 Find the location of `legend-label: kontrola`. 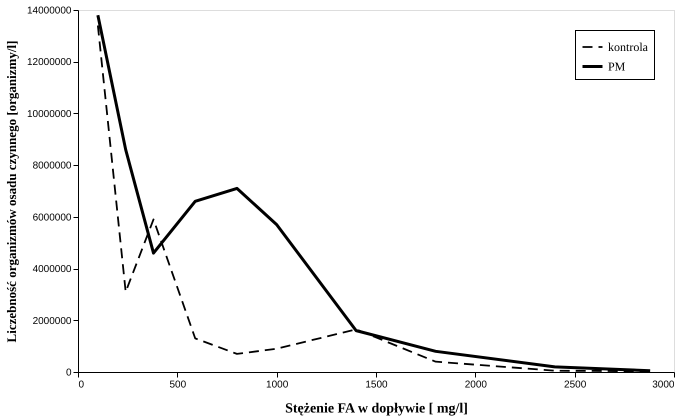

legend-label: kontrola is located at coordinates (628, 47).